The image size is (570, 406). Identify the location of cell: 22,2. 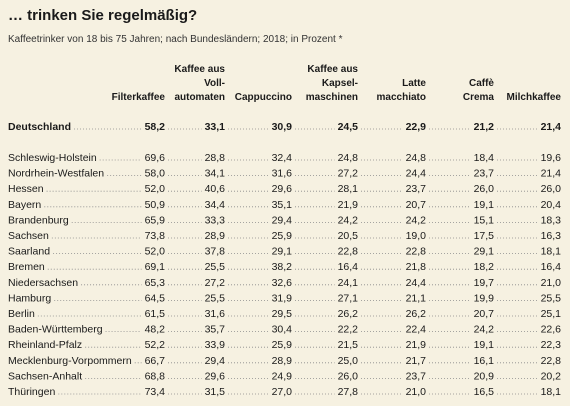
(348, 330).